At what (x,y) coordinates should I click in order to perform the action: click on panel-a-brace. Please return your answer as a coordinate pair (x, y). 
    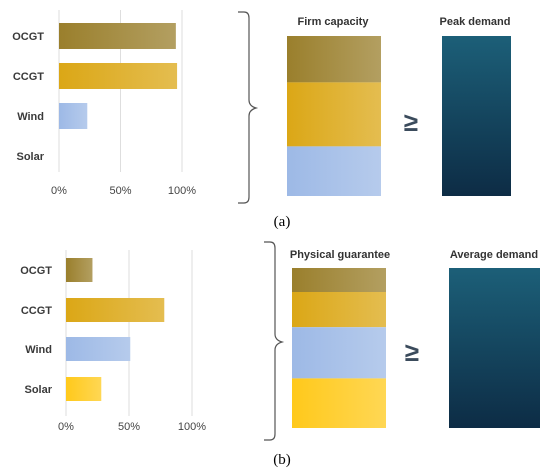
    Looking at the image, I should click on (248, 107).